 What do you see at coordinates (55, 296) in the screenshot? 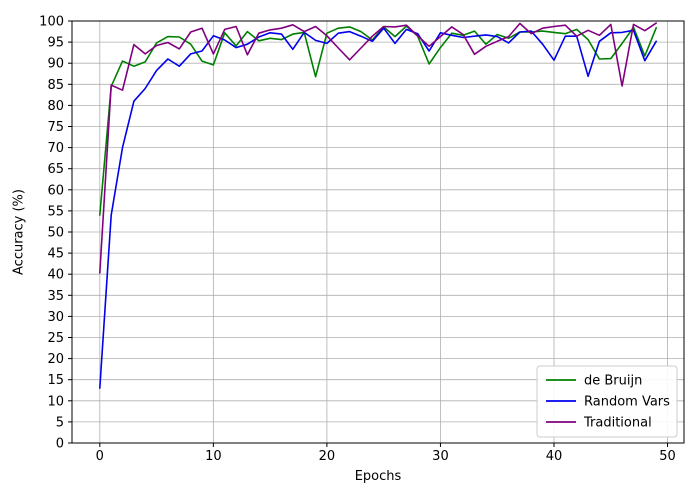
I see `y-tick-label-7: 35` at bounding box center [55, 296].